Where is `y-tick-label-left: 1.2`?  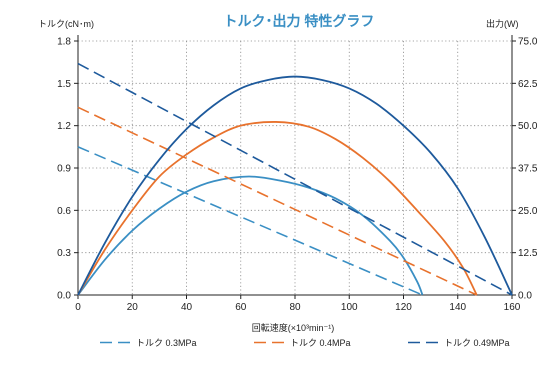
y-tick-label-left: 1.2 is located at coordinates (64, 126).